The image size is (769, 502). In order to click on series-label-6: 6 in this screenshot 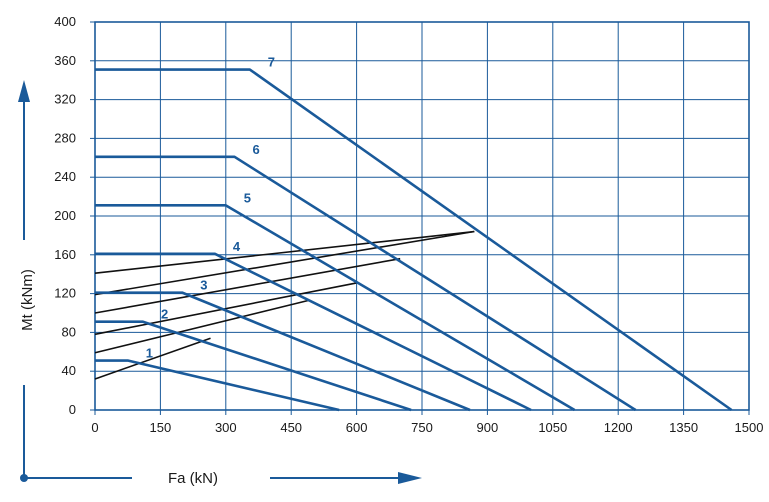, I will do `click(256, 149)`.